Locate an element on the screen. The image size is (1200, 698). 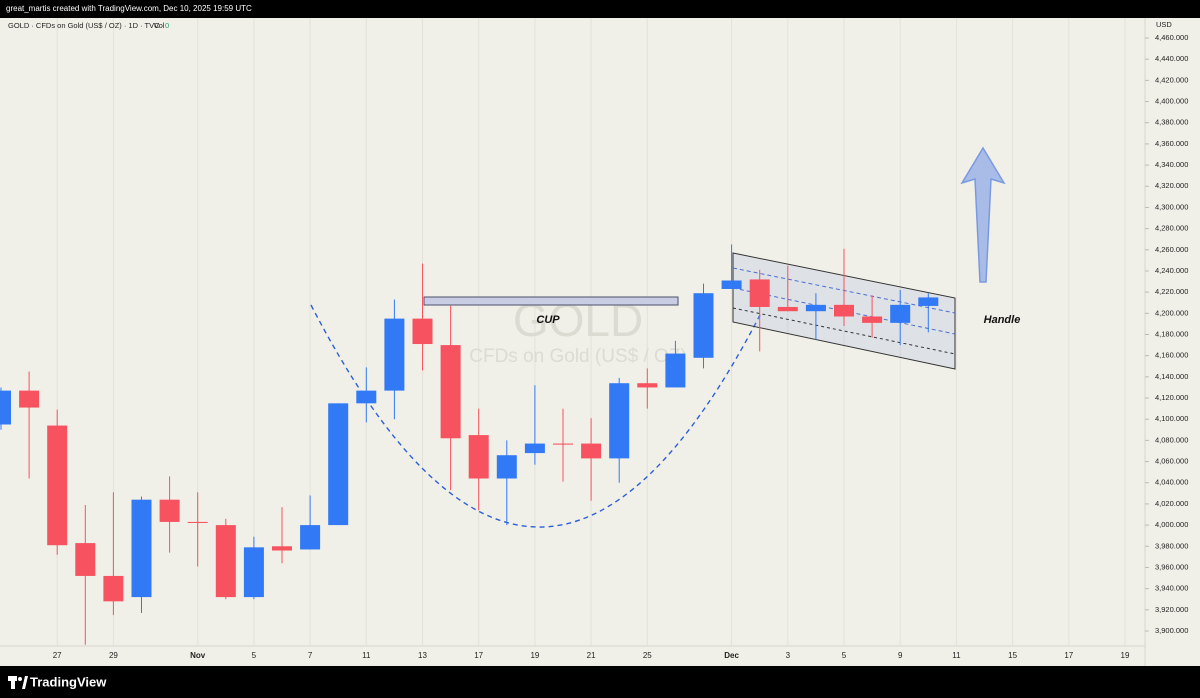
y-tick-label: 4,160.000 is located at coordinates (1171, 355).